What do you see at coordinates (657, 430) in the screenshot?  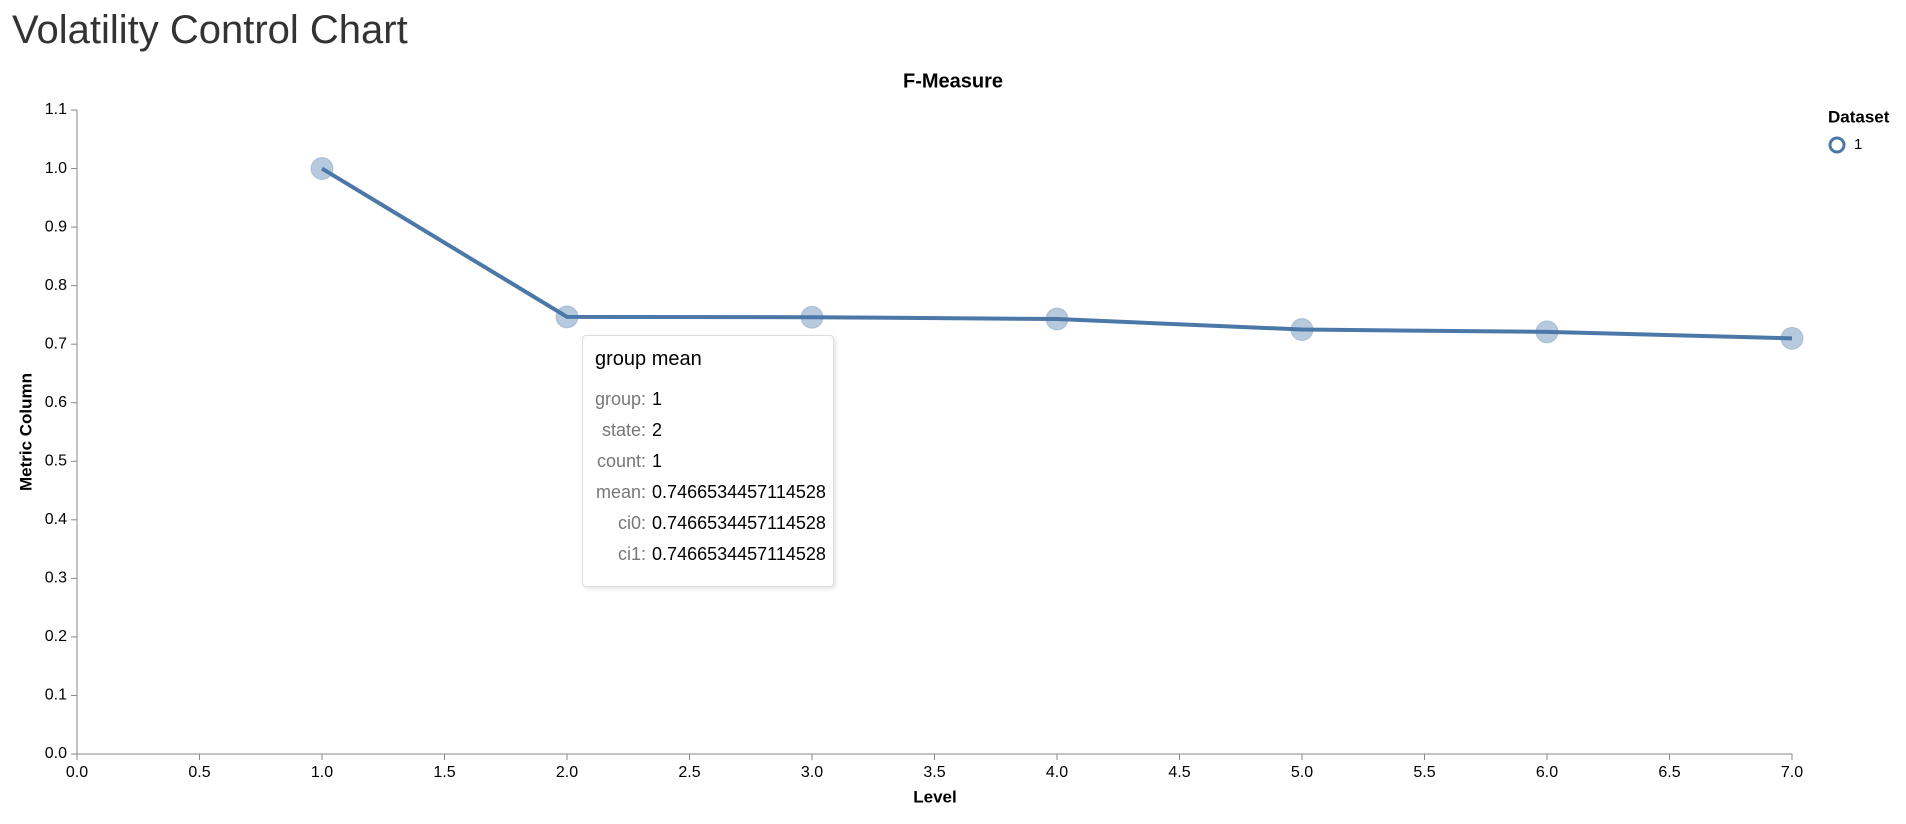 I see `tooltip-value: 2` at bounding box center [657, 430].